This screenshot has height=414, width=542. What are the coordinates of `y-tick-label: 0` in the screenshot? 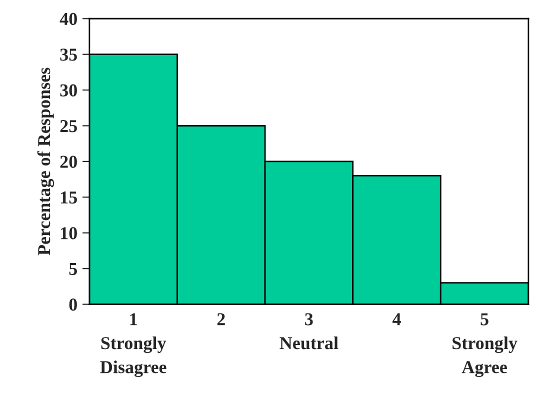 It's located at (73, 304).